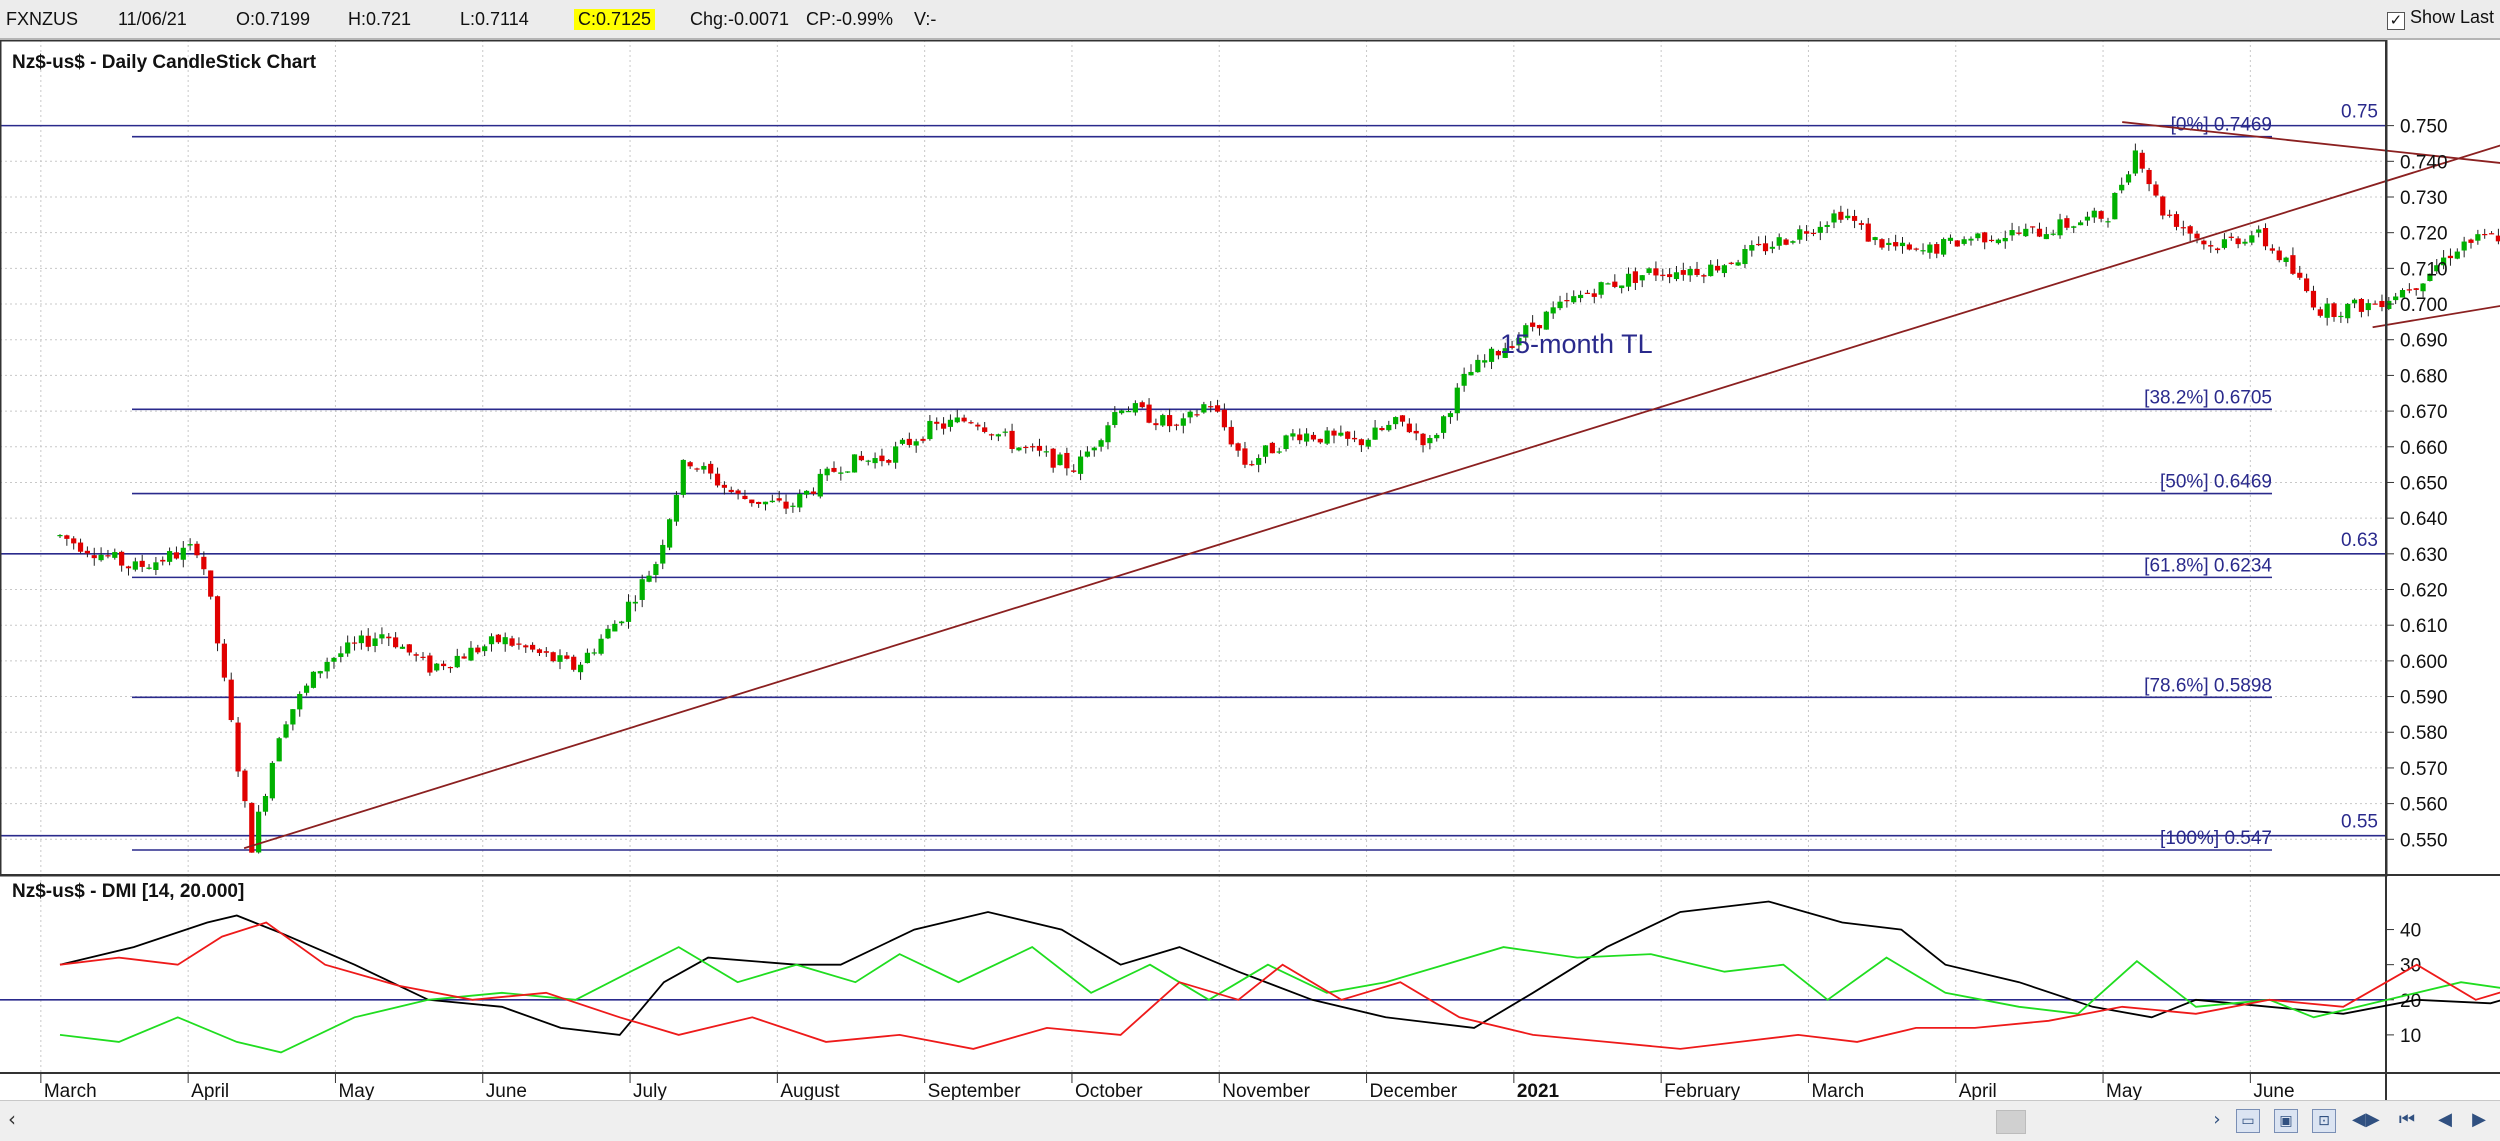 The height and width of the screenshot is (1141, 2500). What do you see at coordinates (1279, 968) in the screenshot?
I see `dmi-series-adx` at bounding box center [1279, 968].